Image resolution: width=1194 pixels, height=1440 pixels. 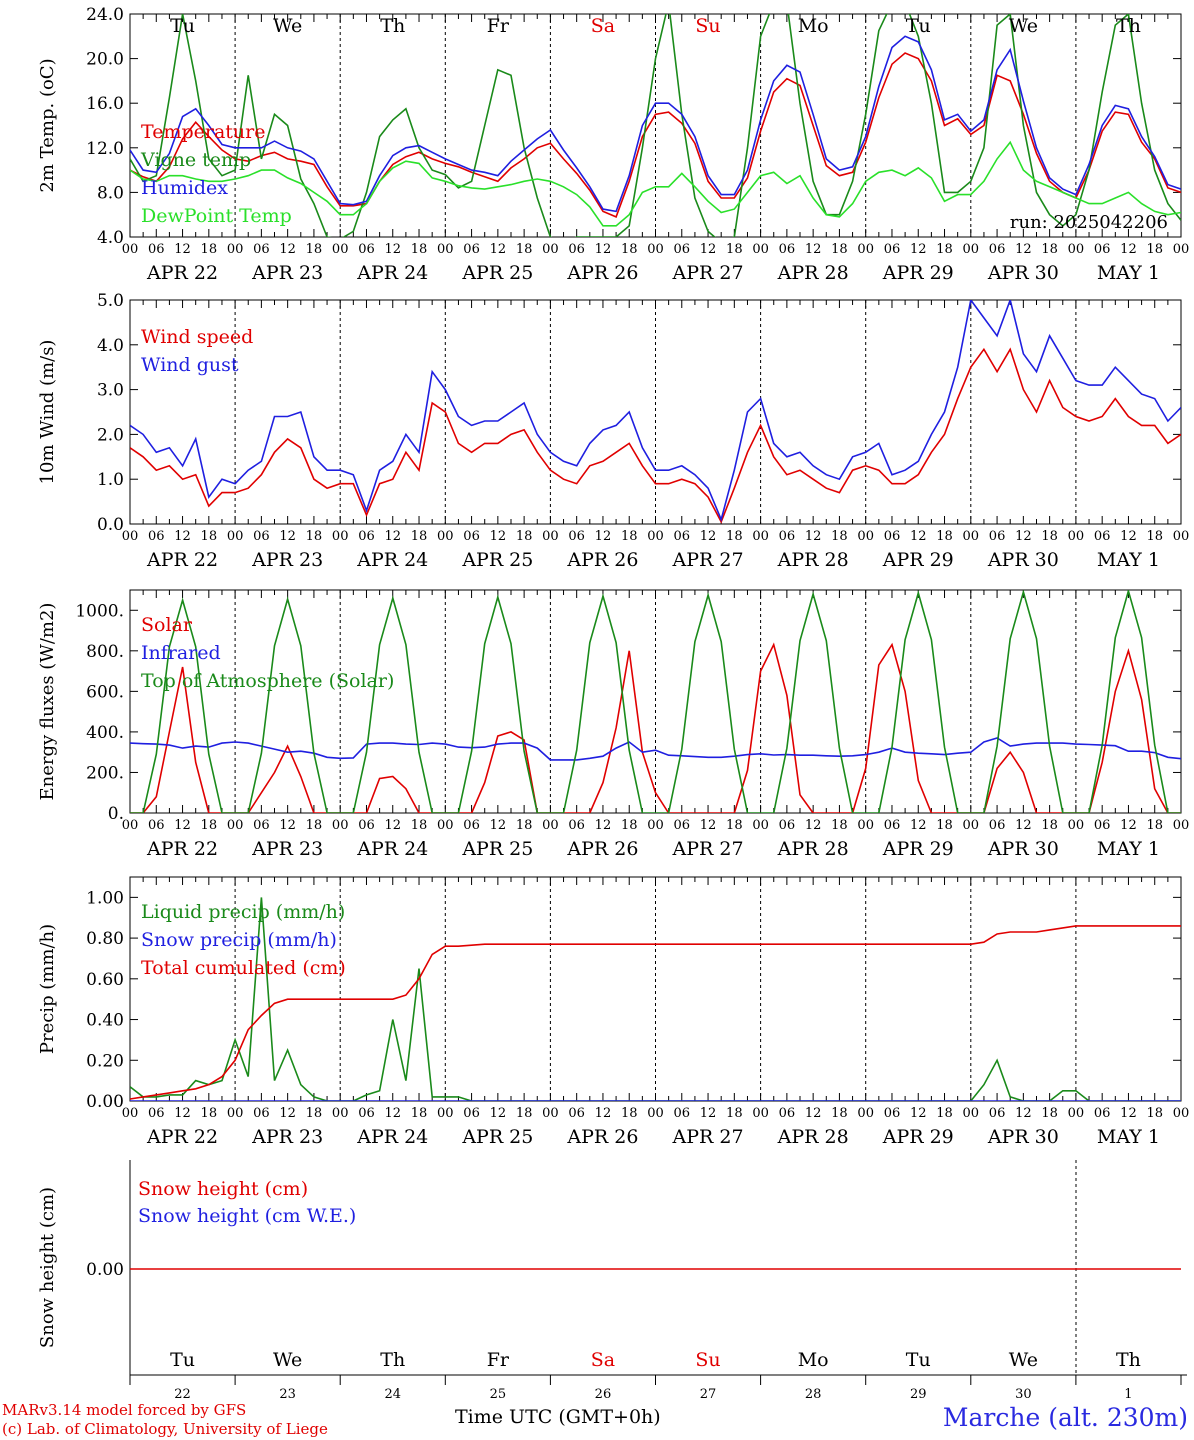 I want to click on date-label: APR 29, so click(x=918, y=849).